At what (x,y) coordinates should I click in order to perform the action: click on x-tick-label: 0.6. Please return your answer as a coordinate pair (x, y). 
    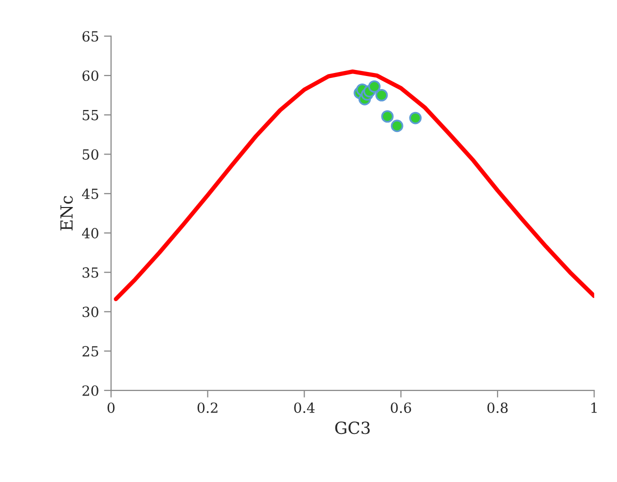
    Looking at the image, I should click on (401, 407).